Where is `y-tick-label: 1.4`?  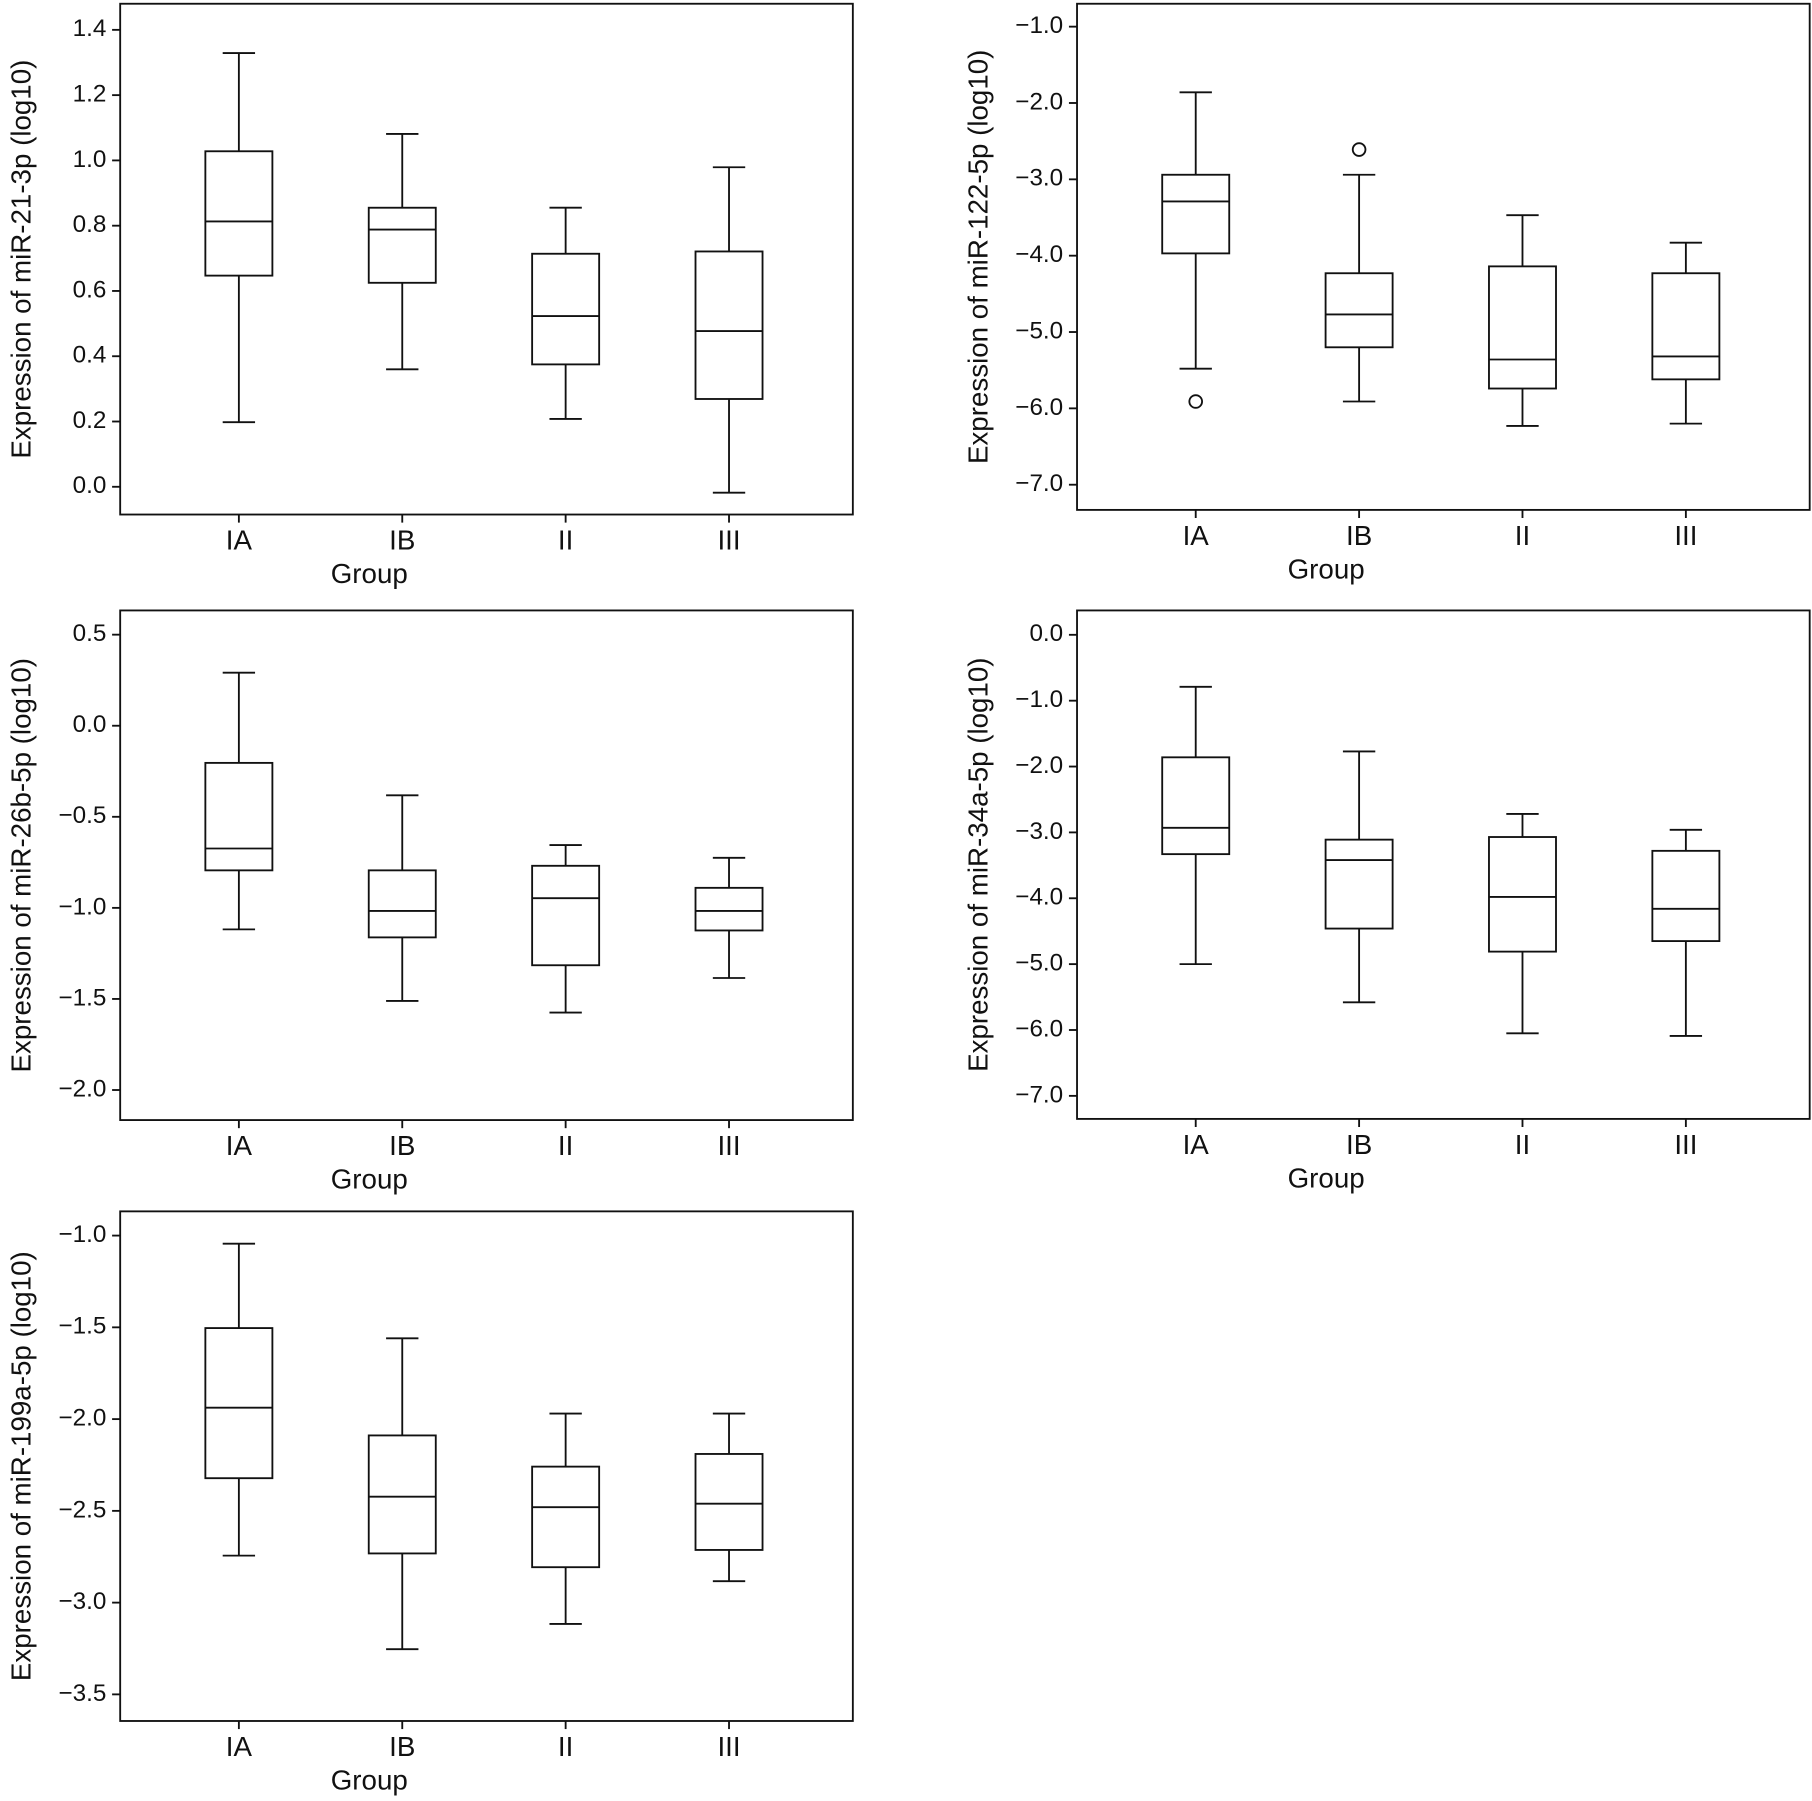
y-tick-label: 1.4 is located at coordinates (90, 28).